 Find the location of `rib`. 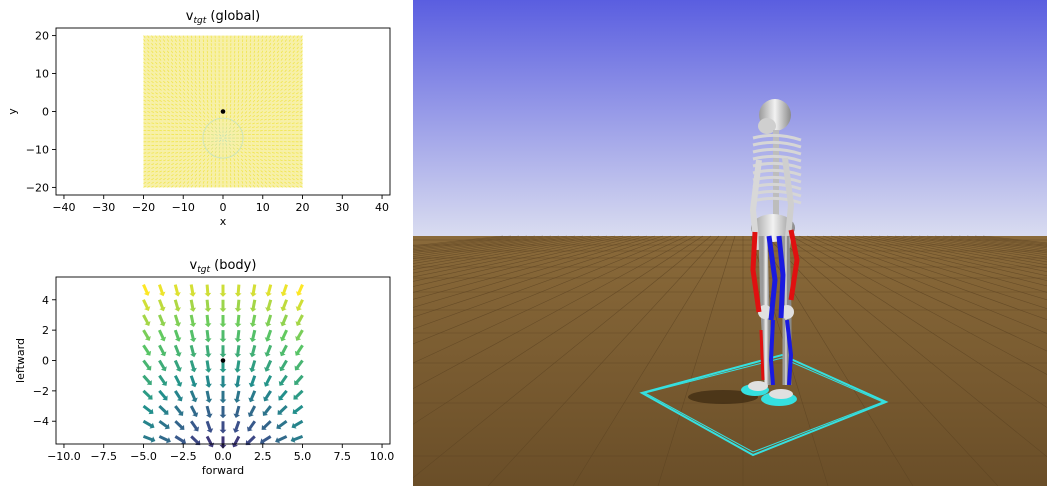

rib is located at coordinates (777, 151).